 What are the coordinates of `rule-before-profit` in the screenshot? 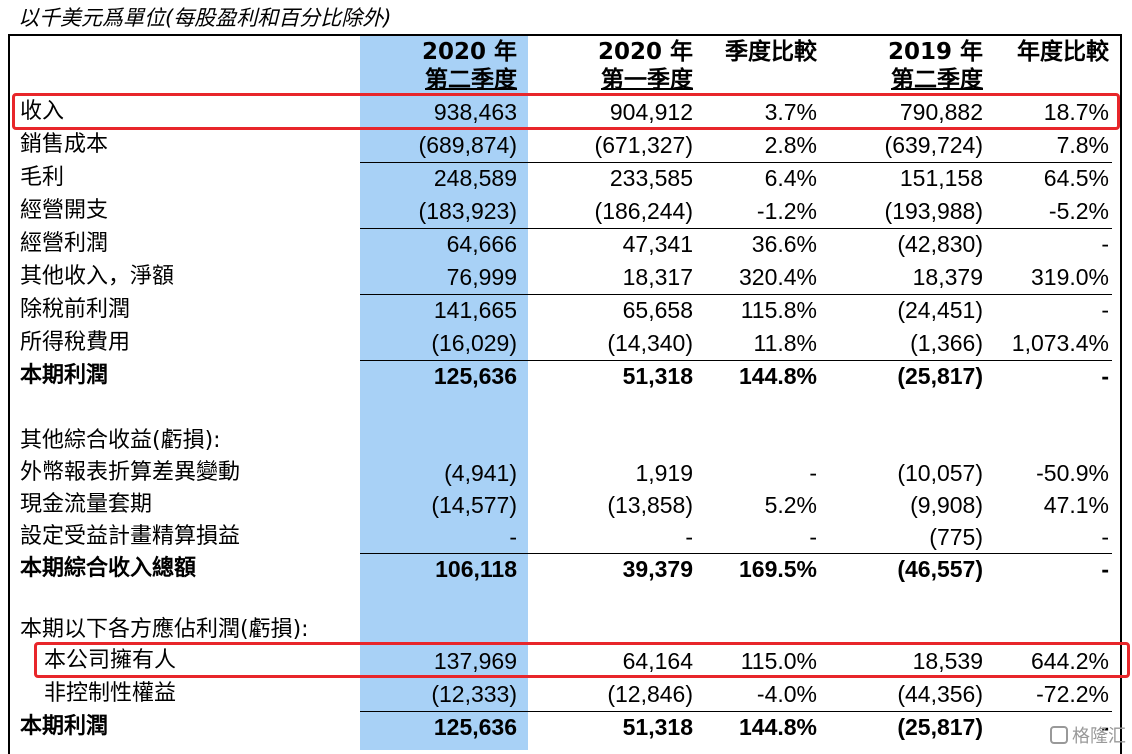 It's located at (736, 360).